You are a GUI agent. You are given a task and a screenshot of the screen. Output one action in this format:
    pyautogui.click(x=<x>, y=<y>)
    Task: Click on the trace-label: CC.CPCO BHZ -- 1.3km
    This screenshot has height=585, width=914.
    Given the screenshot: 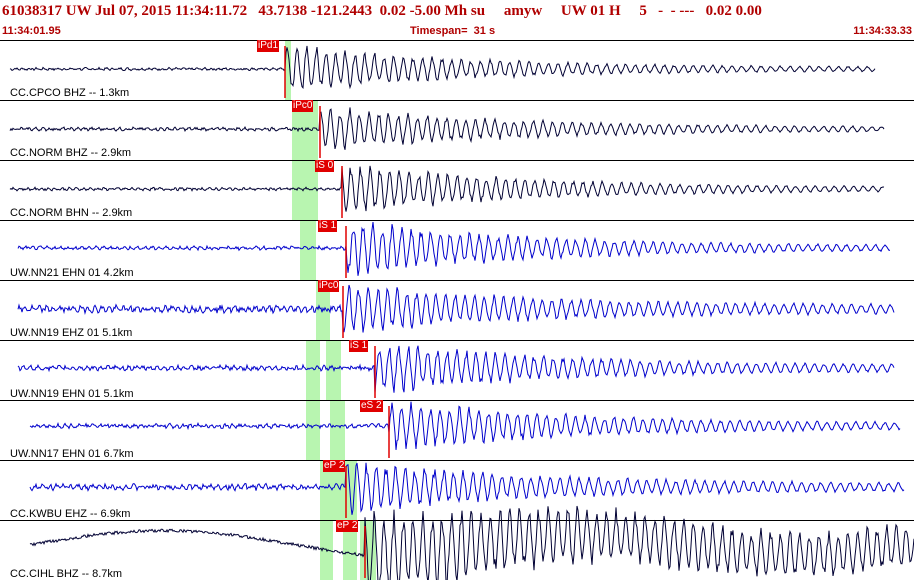 What is the action you would take?
    pyautogui.click(x=70, y=93)
    